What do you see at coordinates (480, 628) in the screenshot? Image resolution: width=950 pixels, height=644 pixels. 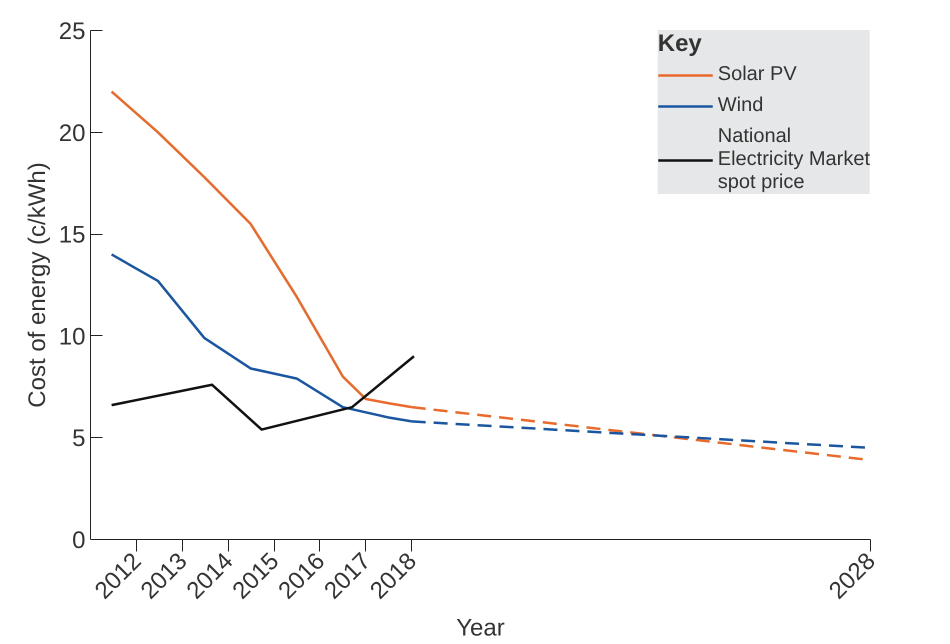 I see `x-axis-title: Year` at bounding box center [480, 628].